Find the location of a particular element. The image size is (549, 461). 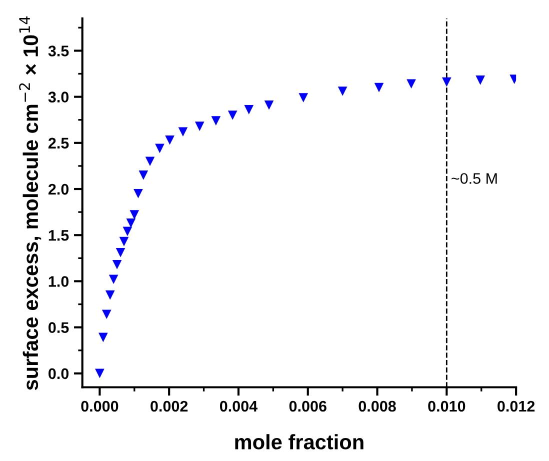

y-tick-label: 2.5 is located at coordinates (58, 143).